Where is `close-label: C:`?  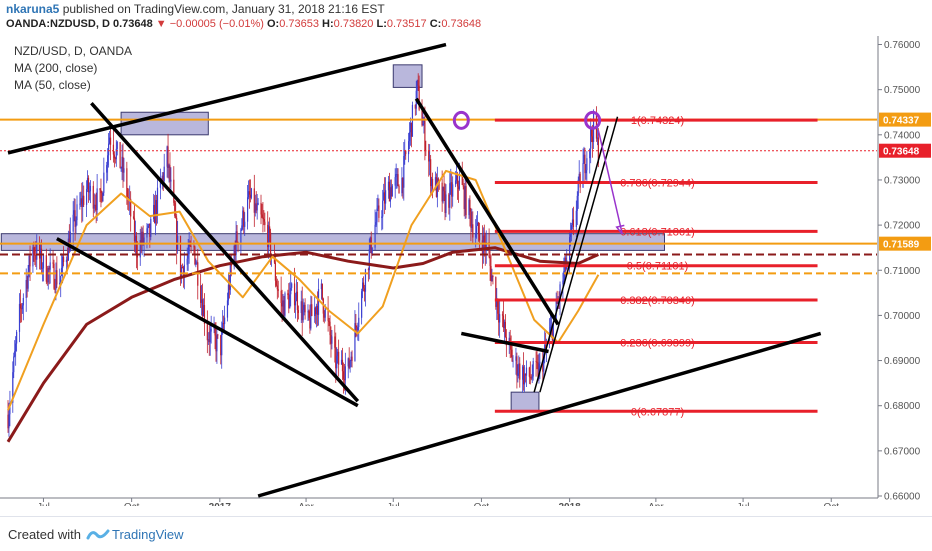 close-label: C: is located at coordinates (435, 24).